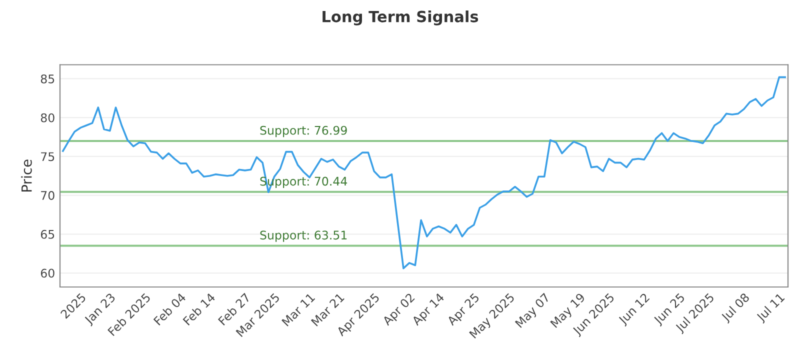 This screenshot has height=350, width=800. I want to click on x-tick-label: Jun 12, so click(635, 309).